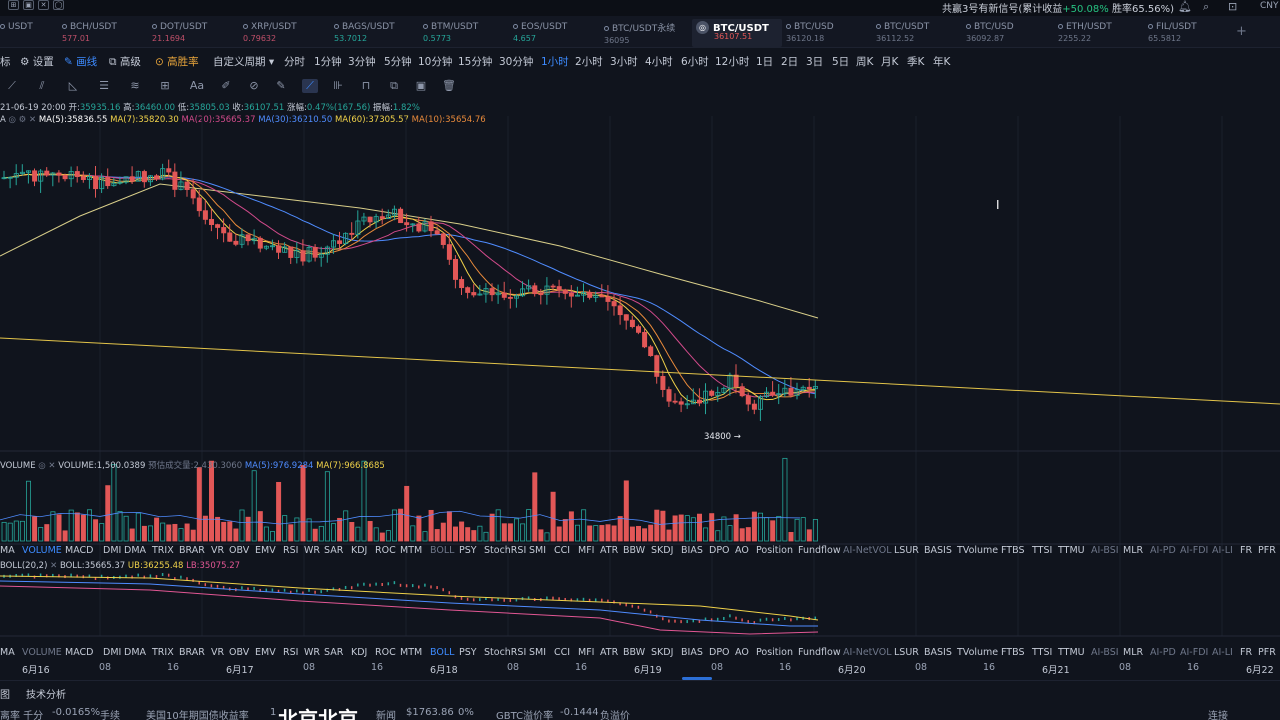  I want to click on timeframe-option: 月K, so click(890, 62).